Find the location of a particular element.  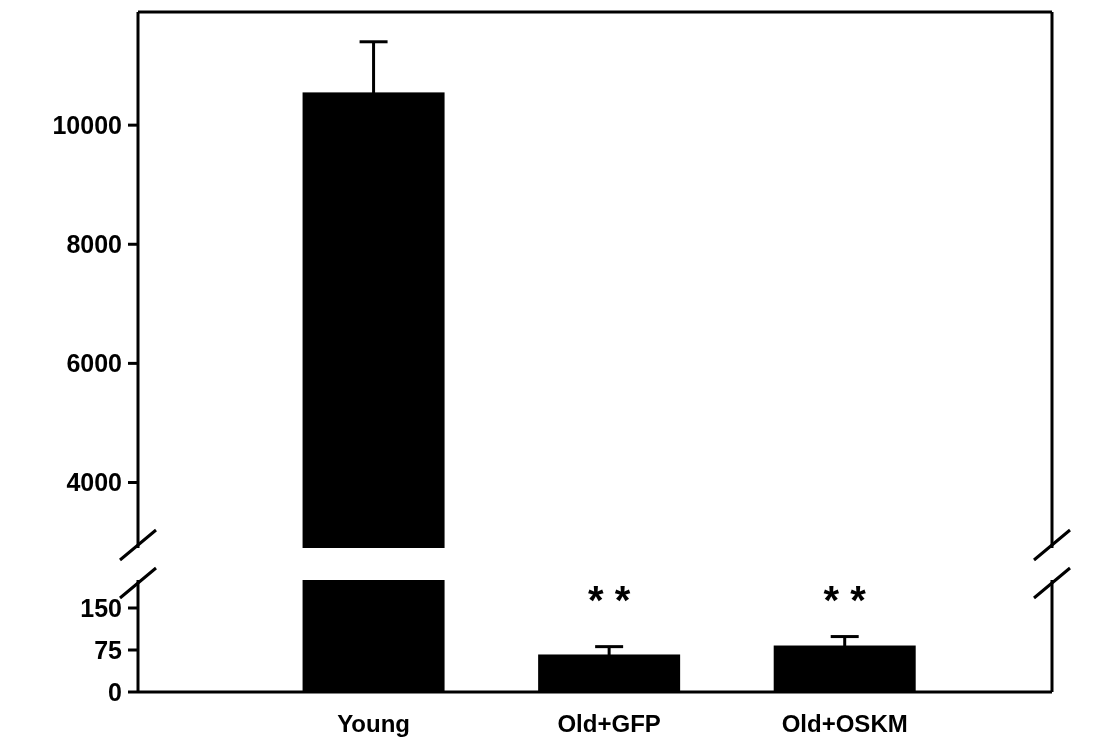

x-tick-label: Young is located at coordinates (373, 723).